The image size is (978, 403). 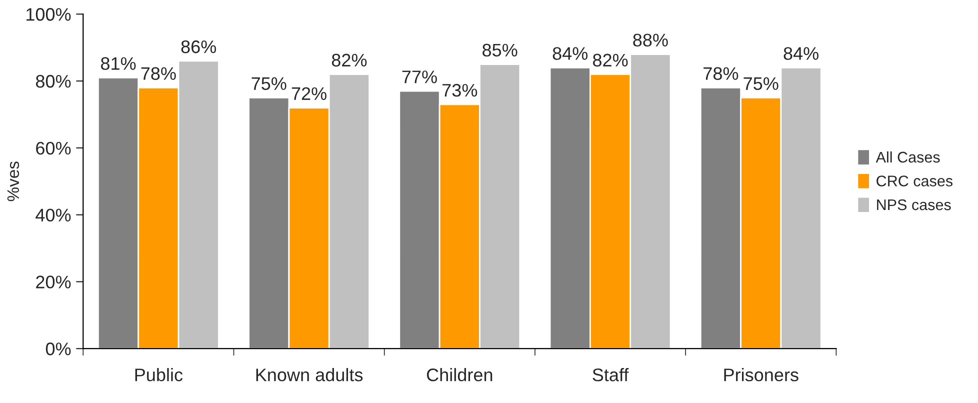 What do you see at coordinates (459, 375) in the screenshot?
I see `x-tick-label: Children` at bounding box center [459, 375].